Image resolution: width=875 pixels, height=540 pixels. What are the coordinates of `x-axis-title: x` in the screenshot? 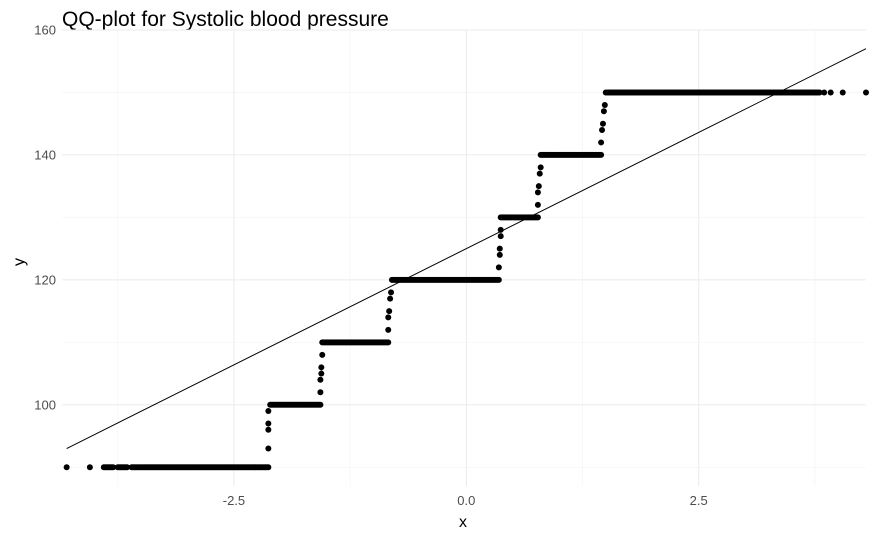 It's located at (463, 522).